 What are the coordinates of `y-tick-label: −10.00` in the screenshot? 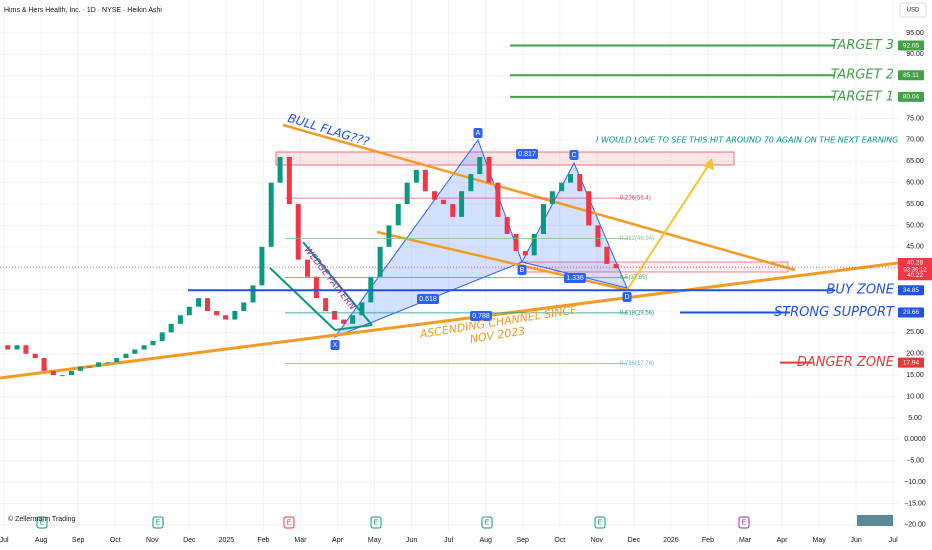 It's located at (915, 482).